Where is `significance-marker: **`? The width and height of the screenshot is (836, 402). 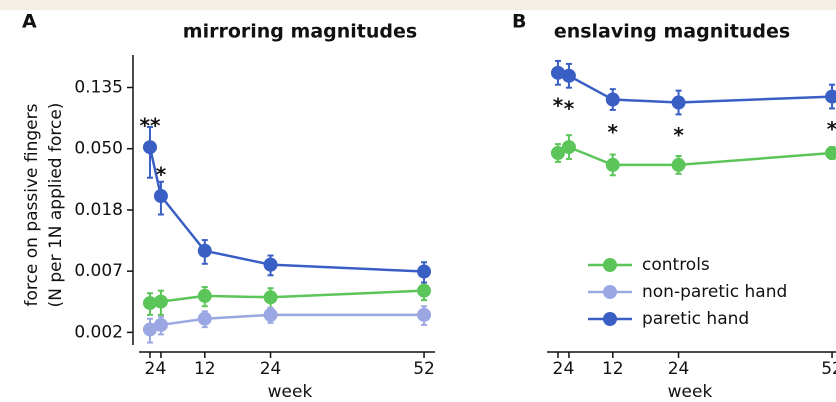 significance-marker: ** is located at coordinates (150, 126).